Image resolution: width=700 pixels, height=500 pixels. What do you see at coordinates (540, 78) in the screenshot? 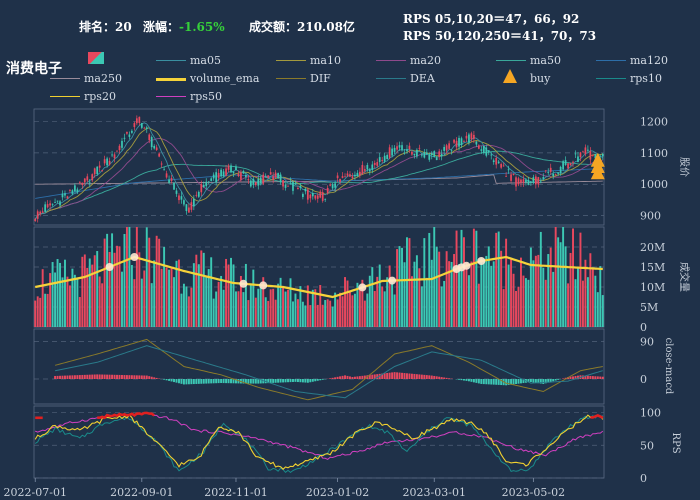
I see `legend-label-buy: buy` at bounding box center [540, 78].